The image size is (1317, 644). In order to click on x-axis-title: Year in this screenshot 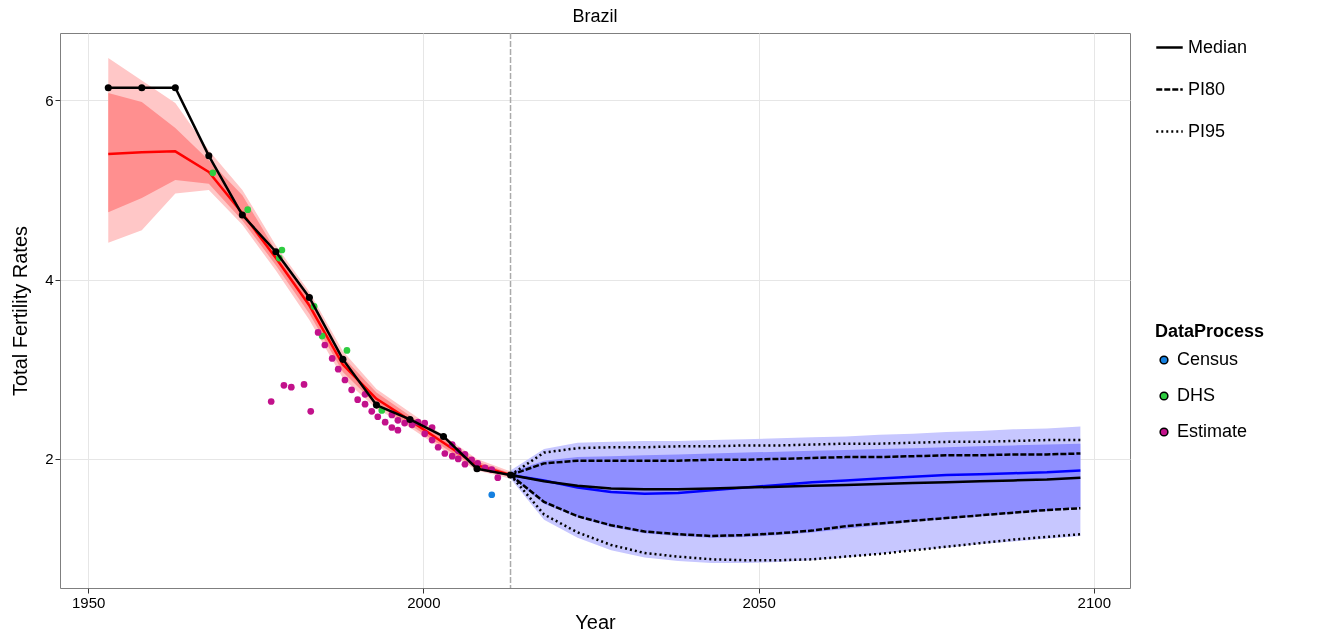, I will do `click(596, 621)`.